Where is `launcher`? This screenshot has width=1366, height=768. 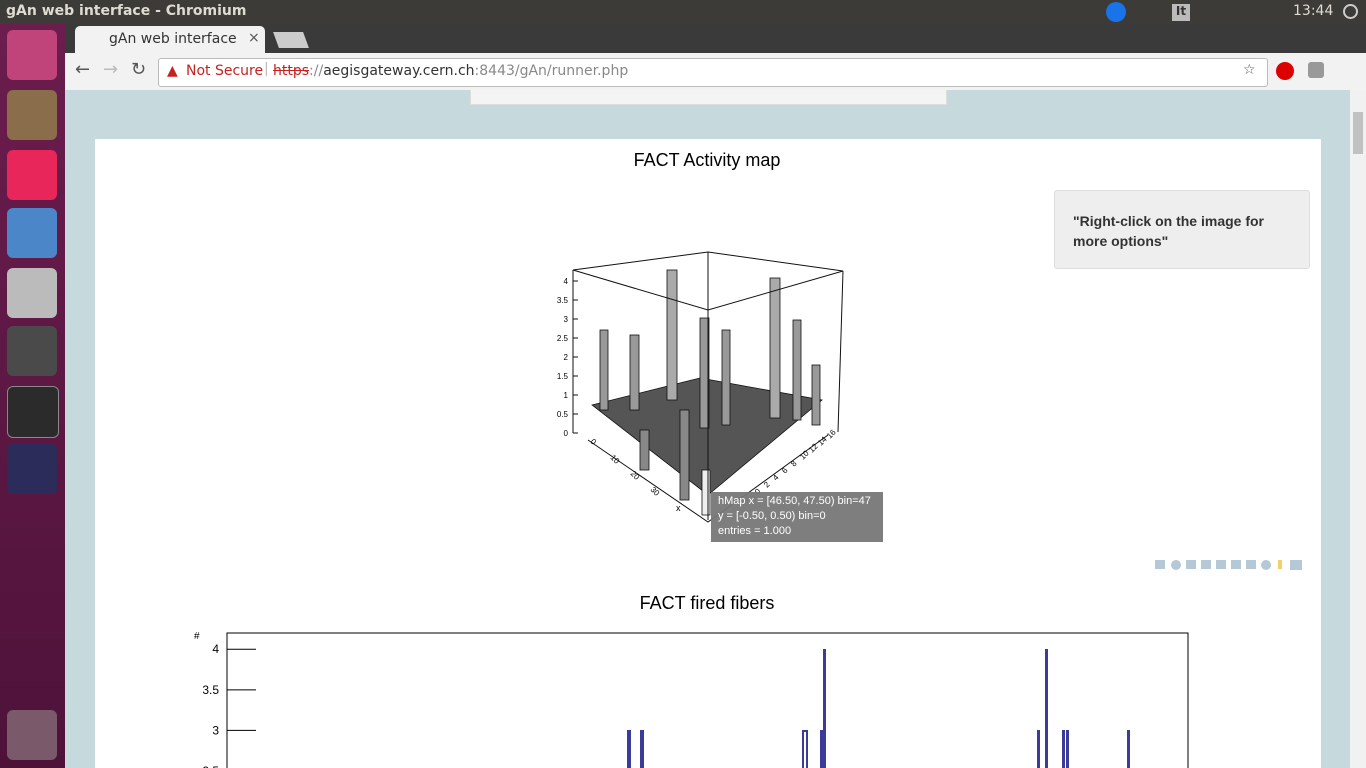 launcher is located at coordinates (32, 396).